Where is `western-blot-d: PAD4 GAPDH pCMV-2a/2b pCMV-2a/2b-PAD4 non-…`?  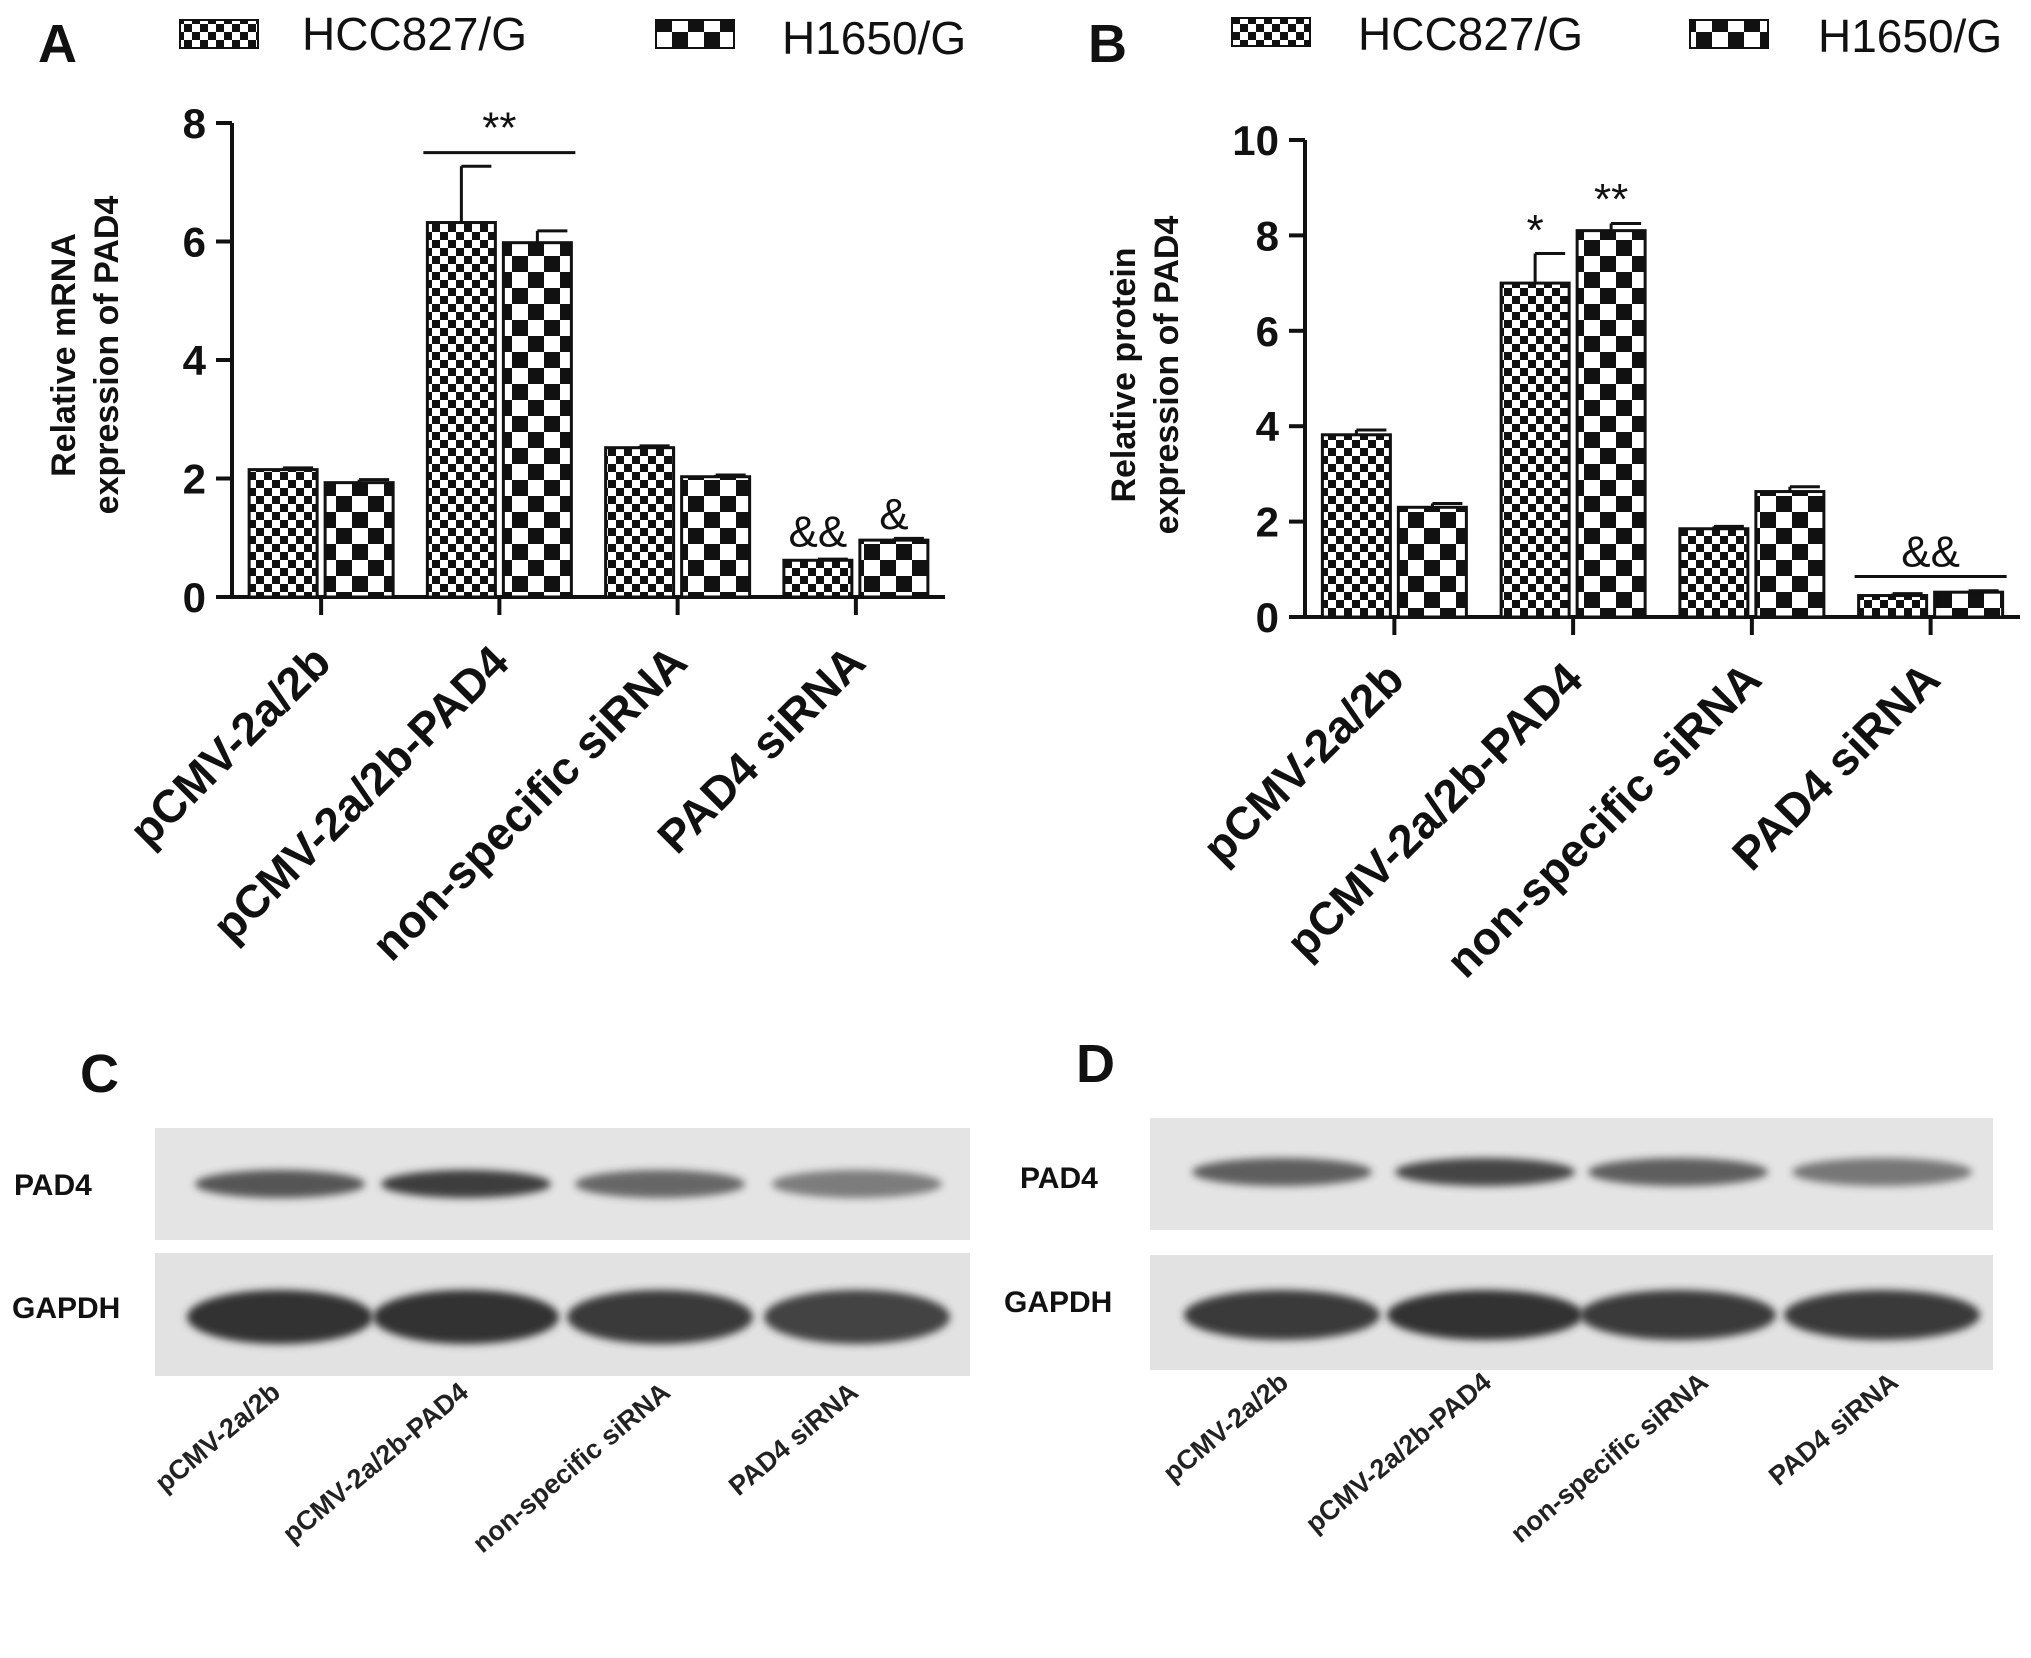 western-blot-d: PAD4 GAPDH pCMV-2a/2b pCMV-2a/2b-PAD4 non-… is located at coordinates (1498, 1333).